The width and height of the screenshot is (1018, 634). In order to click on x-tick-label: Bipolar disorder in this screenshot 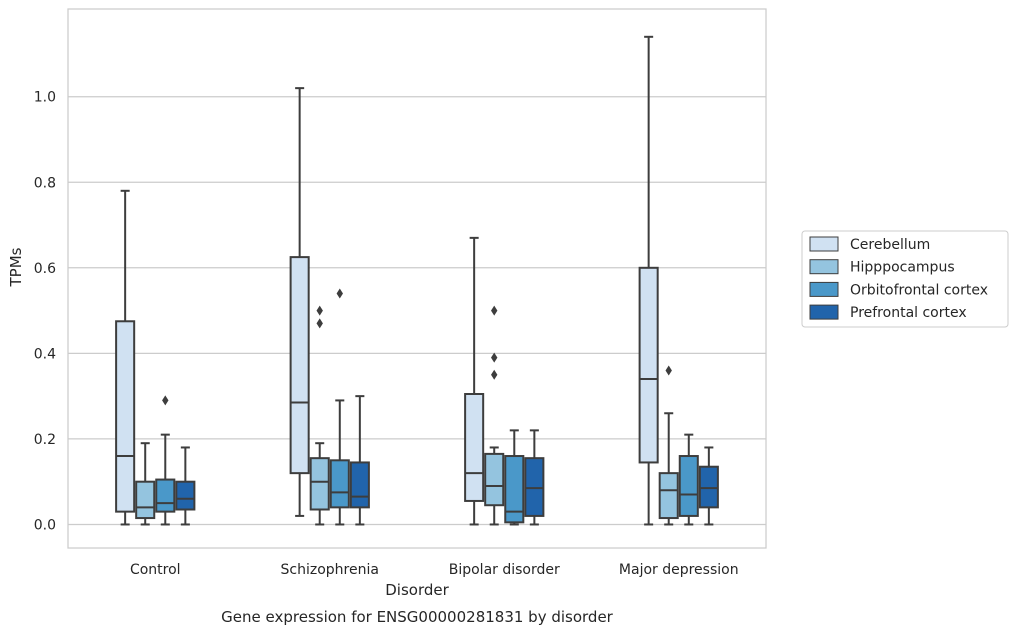, I will do `click(504, 570)`.